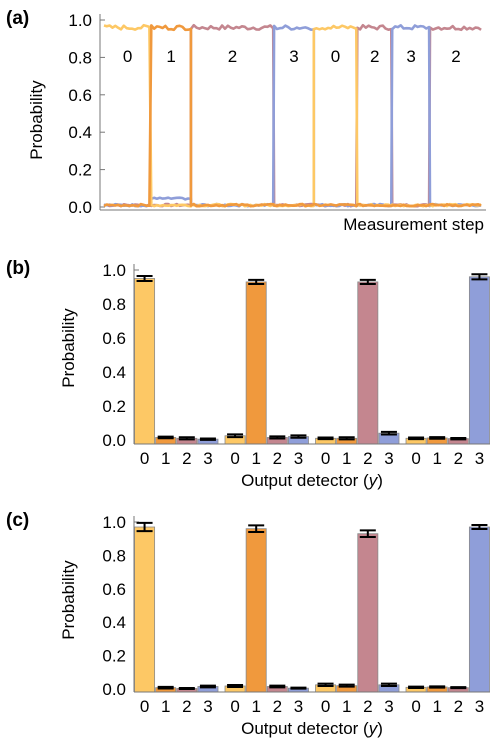  What do you see at coordinates (68, 348) in the screenshot?
I see `y-axis-title-b: Probability` at bounding box center [68, 348].